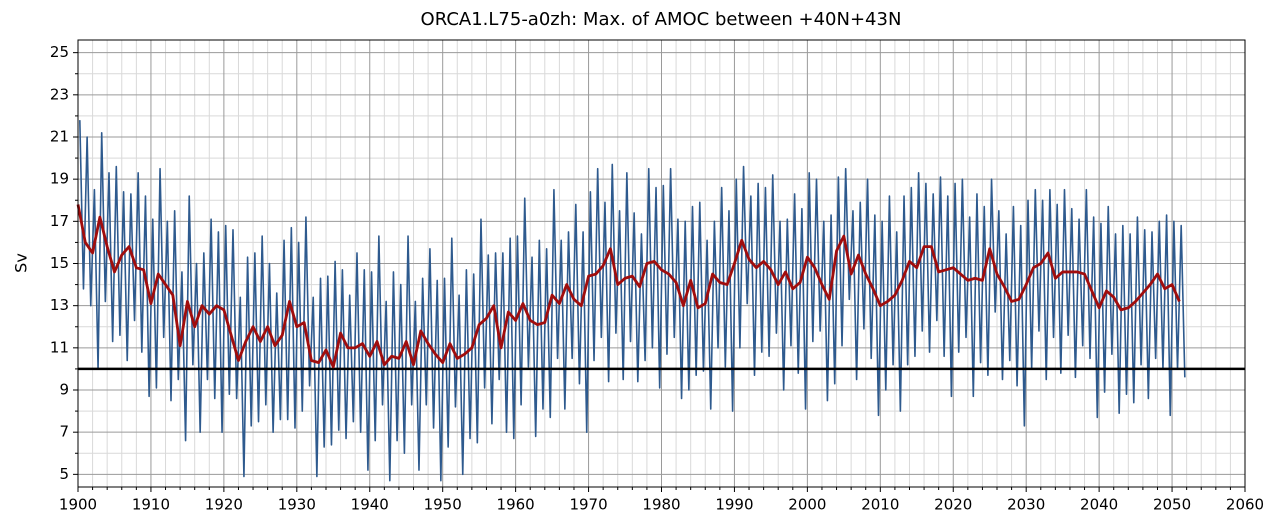 The width and height of the screenshot is (1285, 521). Describe the element at coordinates (59, 136) in the screenshot. I see `y-tick-label: 21` at that location.